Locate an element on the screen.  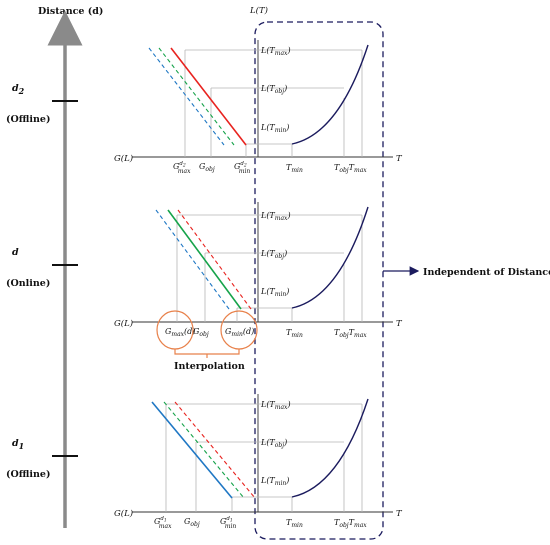
interpolation-bracket is located at coordinates (207, 352).